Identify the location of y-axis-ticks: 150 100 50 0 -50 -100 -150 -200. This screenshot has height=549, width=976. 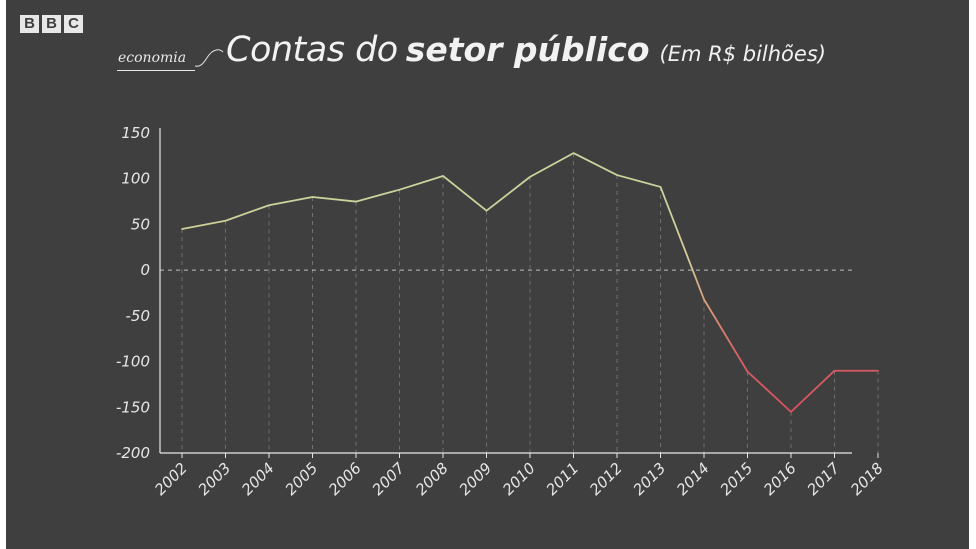
(133, 293).